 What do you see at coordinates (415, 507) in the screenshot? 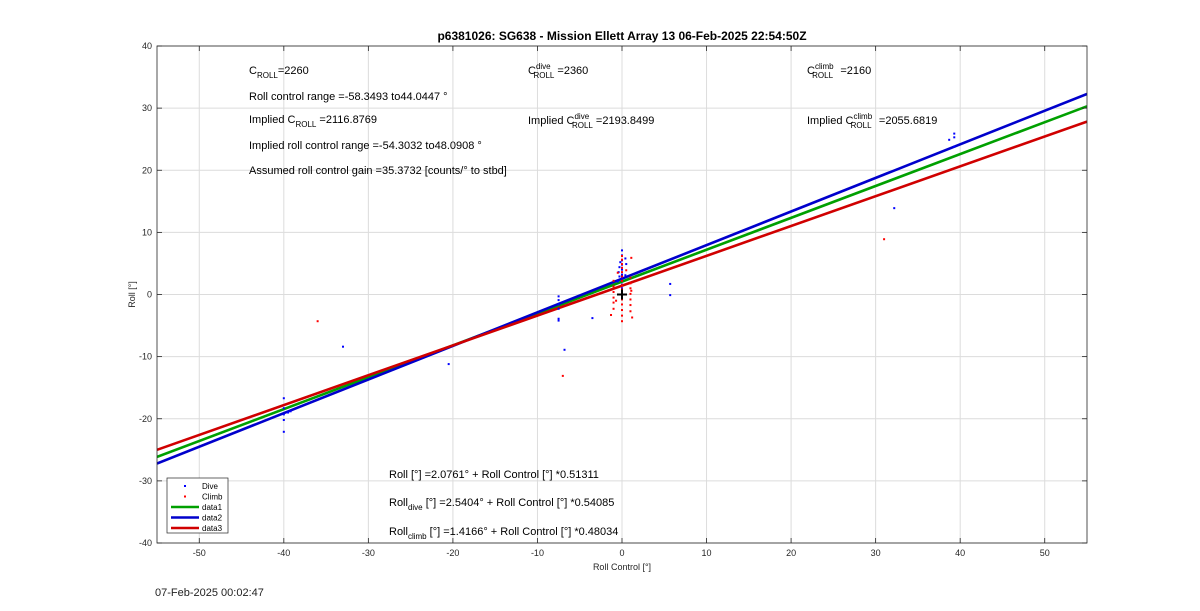
I see `annotation-sub: dive` at bounding box center [415, 507].